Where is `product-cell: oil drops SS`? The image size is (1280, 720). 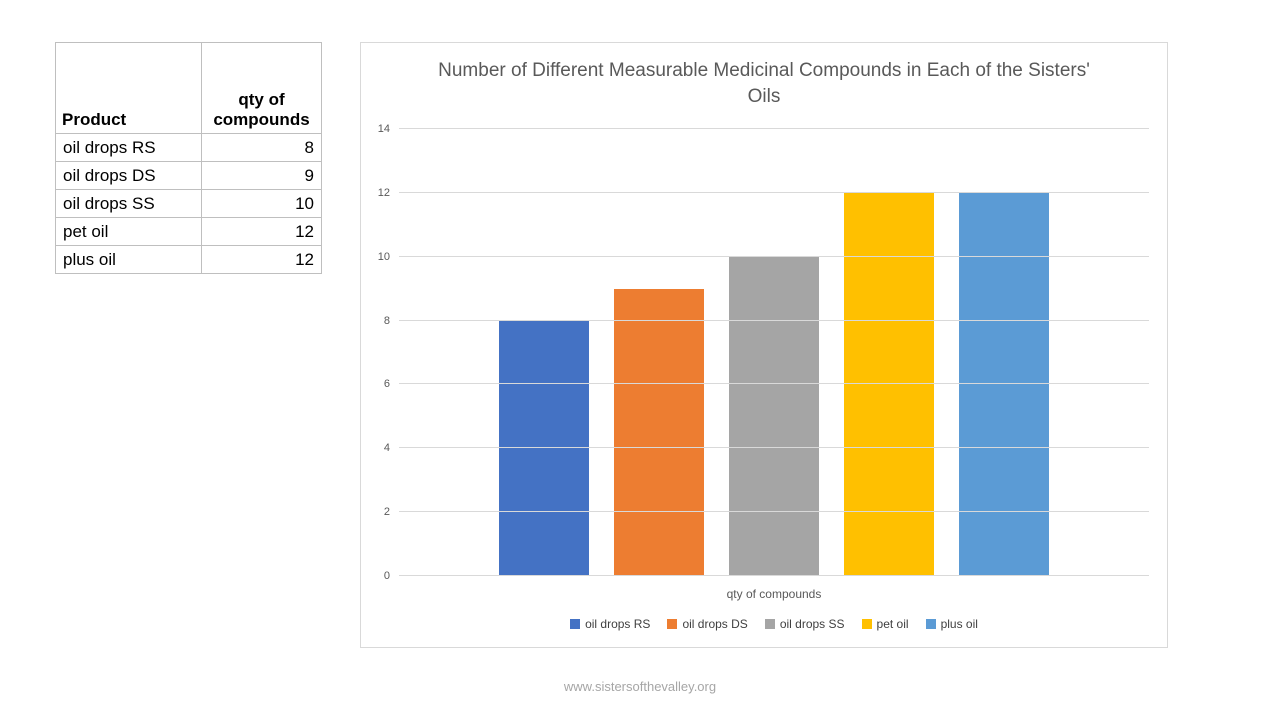 product-cell: oil drops SS is located at coordinates (128, 203).